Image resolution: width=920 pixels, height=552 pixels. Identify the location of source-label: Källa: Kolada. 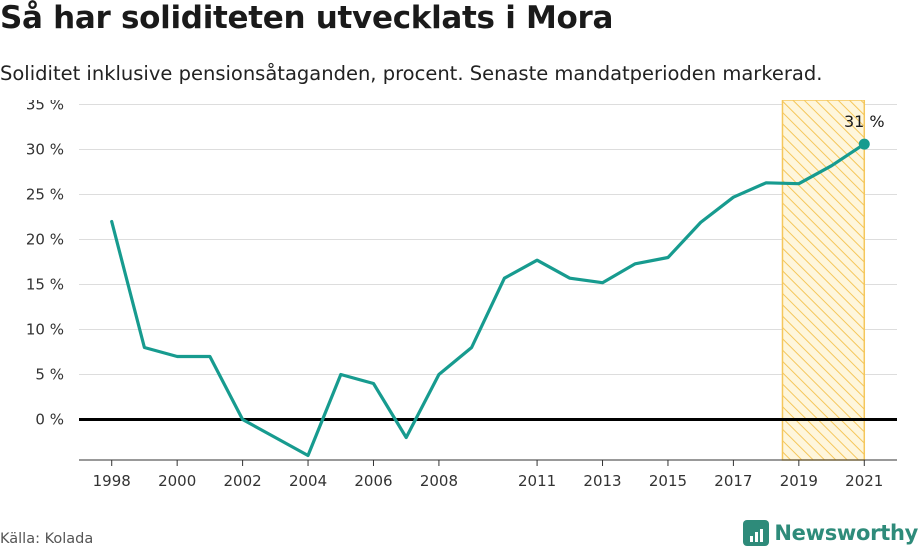
(47, 539).